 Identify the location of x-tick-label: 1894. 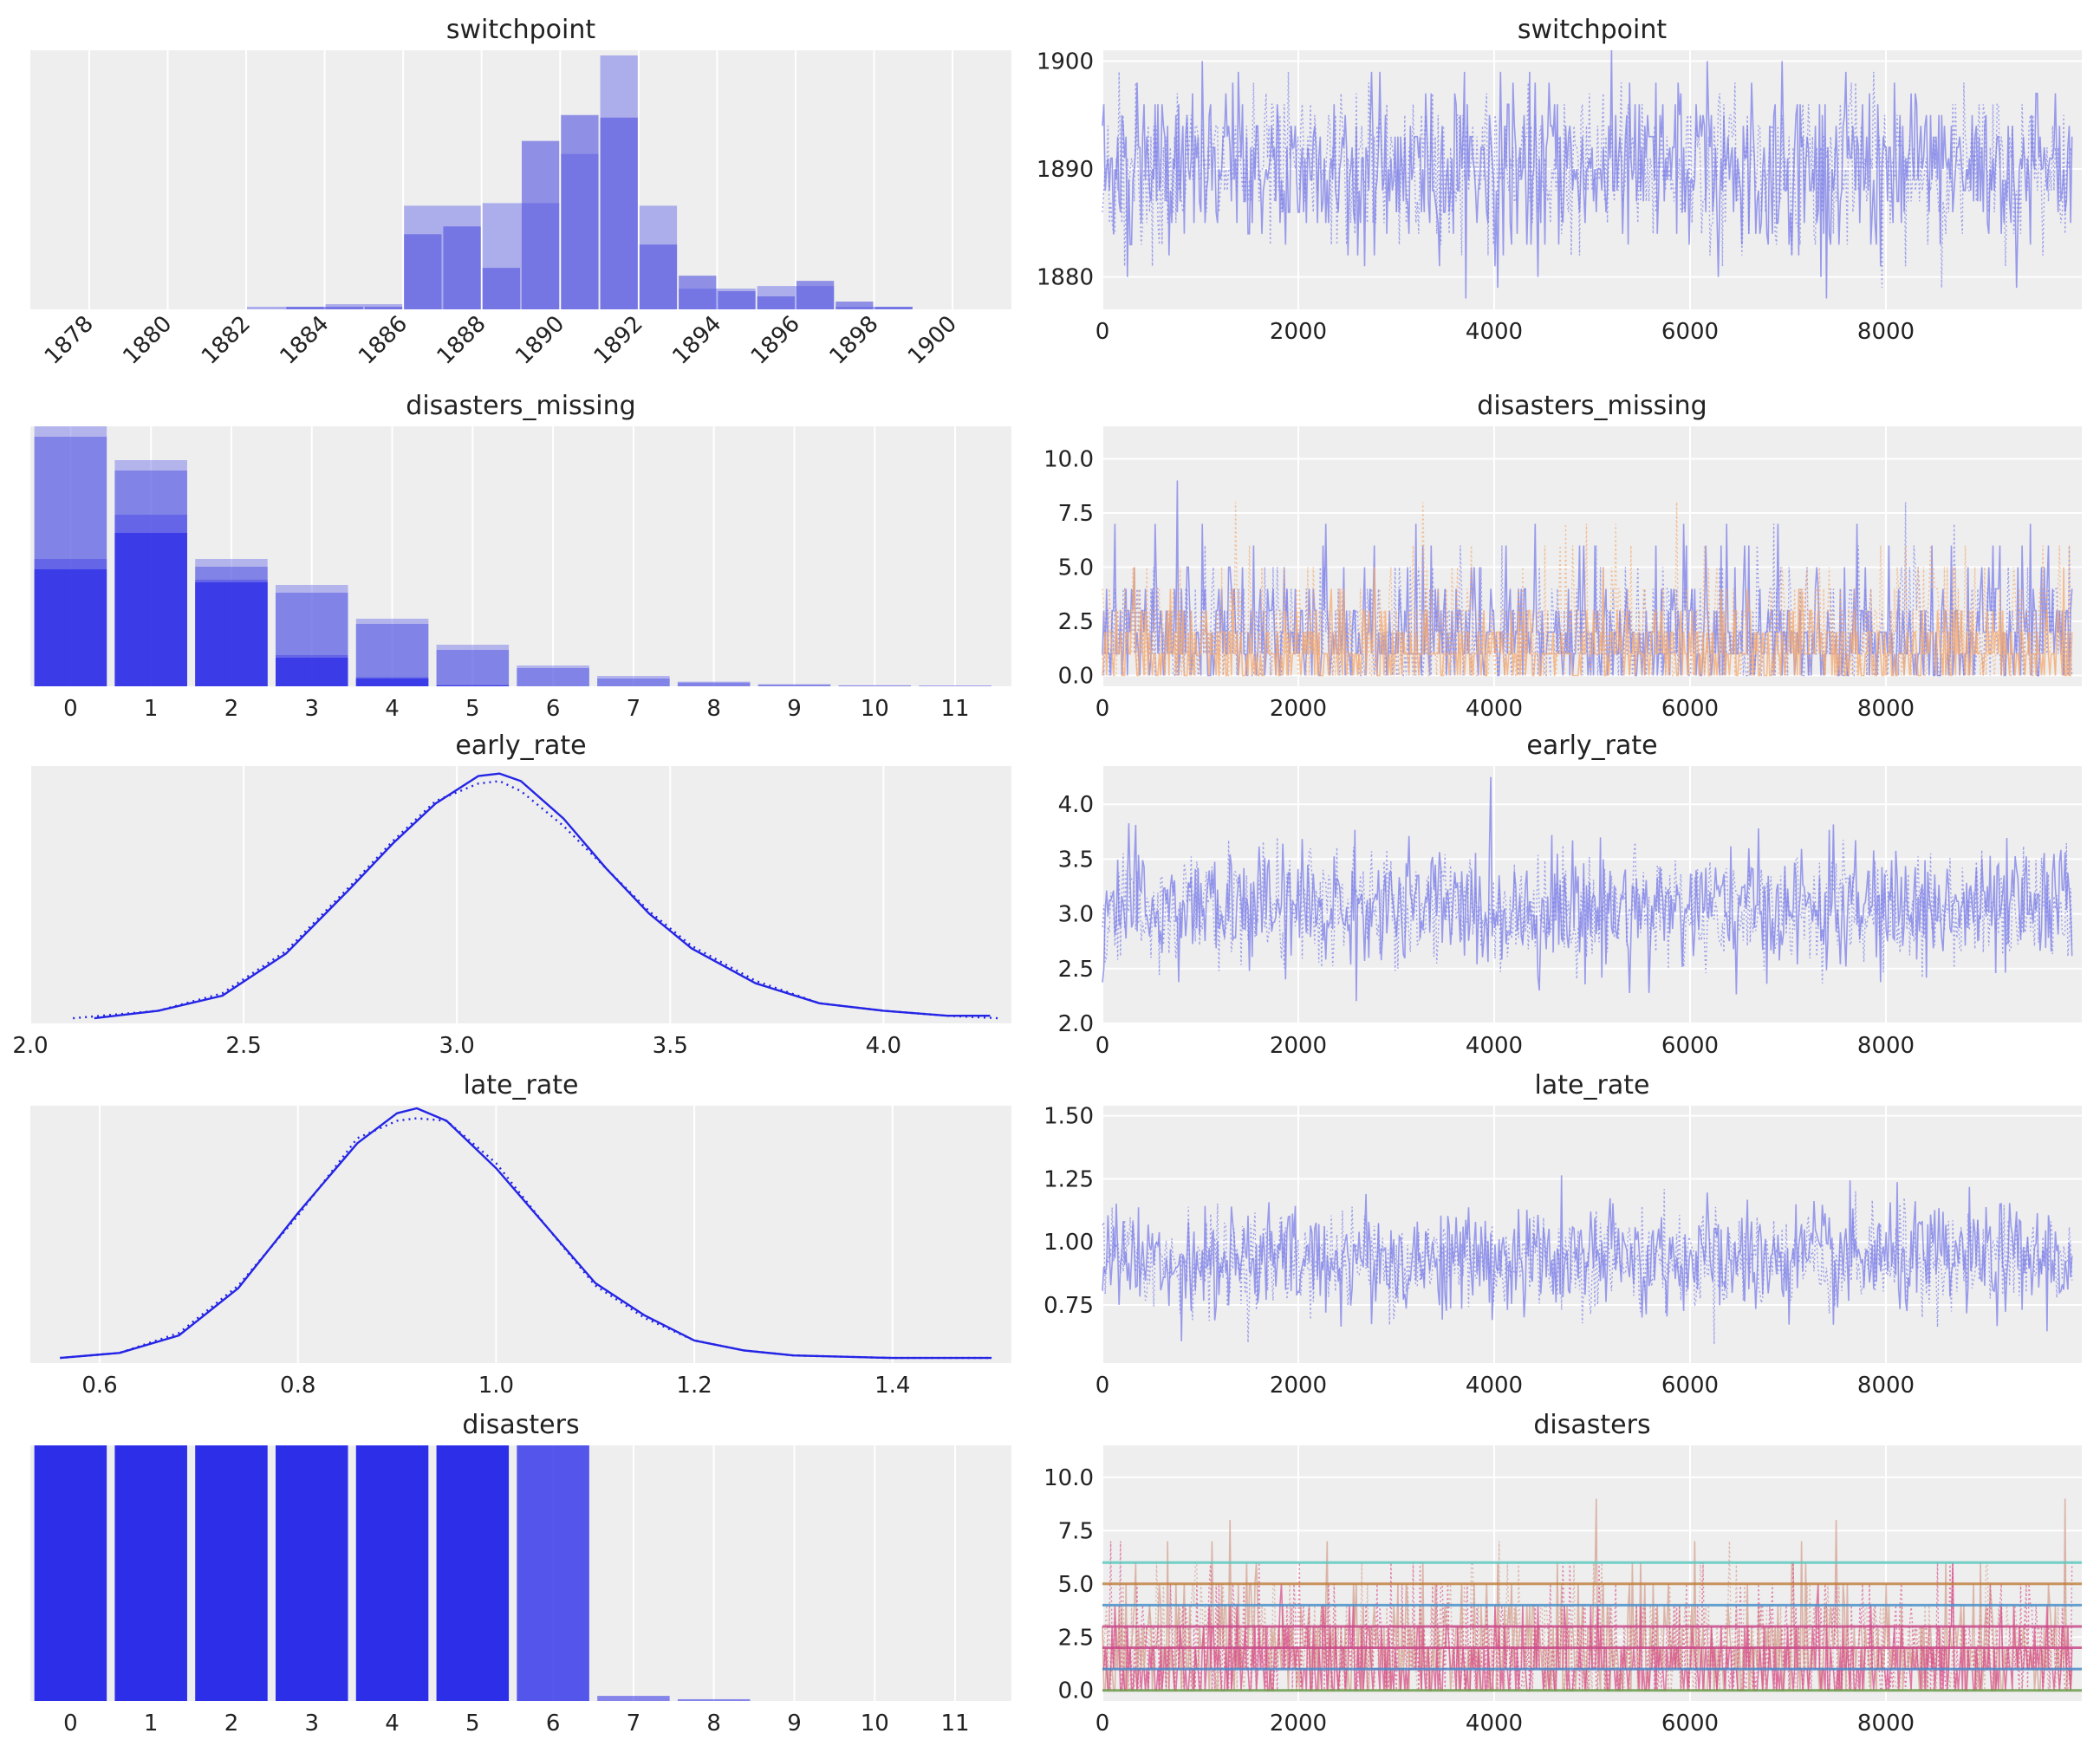
(696, 341).